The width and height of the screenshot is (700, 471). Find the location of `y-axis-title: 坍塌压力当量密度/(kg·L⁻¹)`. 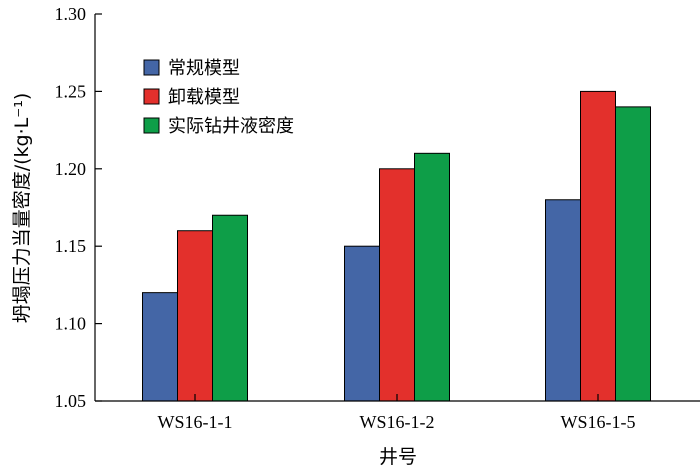

y-axis-title: 坍塌压力当量密度/(kg·L⁻¹) is located at coordinates (22, 208).